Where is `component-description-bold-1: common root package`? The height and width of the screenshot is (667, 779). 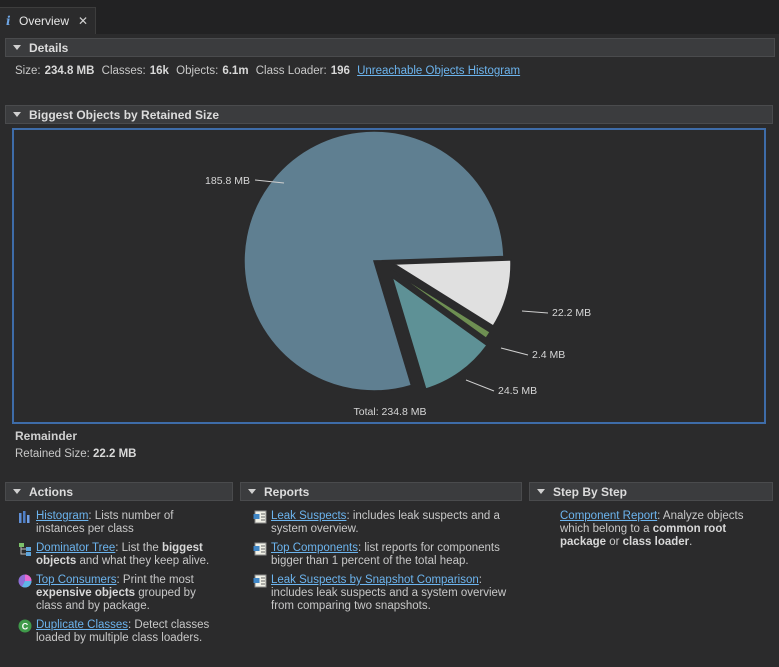
component-description-bold-1: common root package is located at coordinates (643, 535).